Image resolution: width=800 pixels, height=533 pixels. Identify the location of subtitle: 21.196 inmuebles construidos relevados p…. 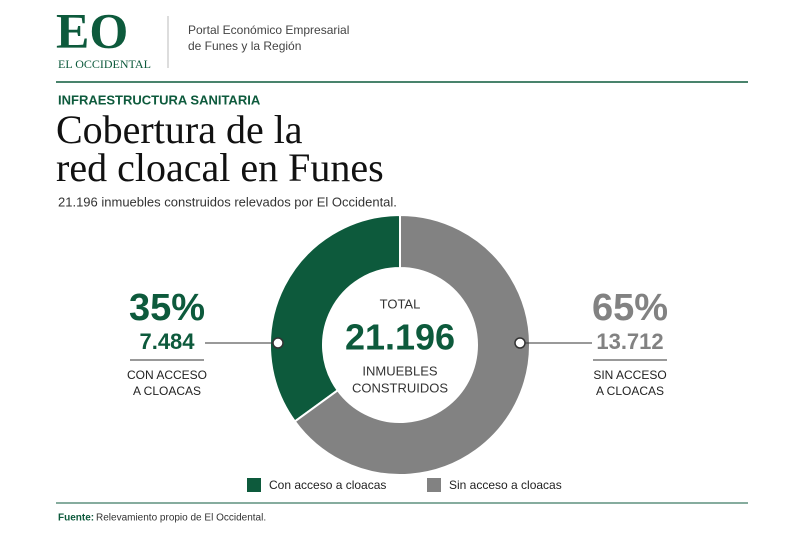
(227, 201).